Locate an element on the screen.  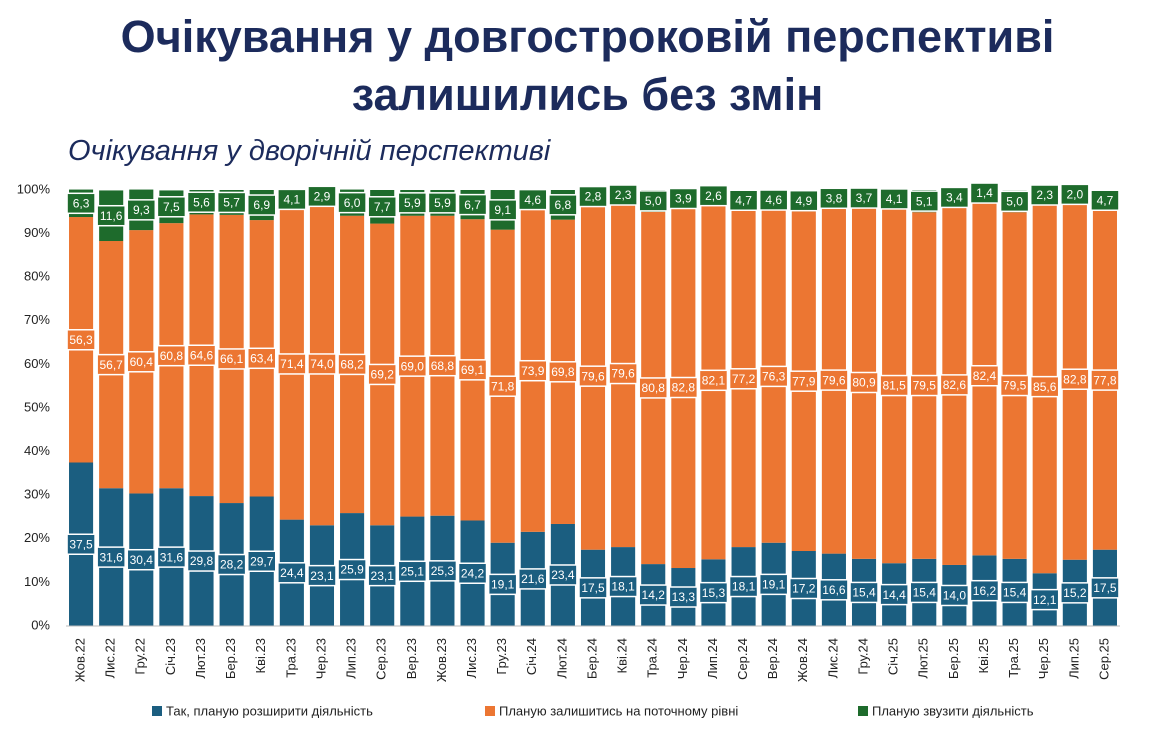
data-label-text: 6,7 is located at coordinates (472, 205).